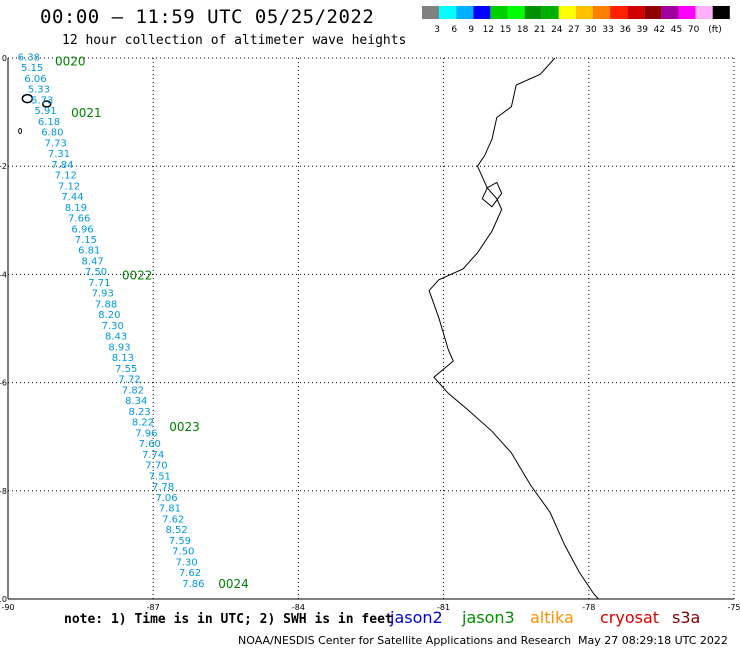 This screenshot has width=740, height=650. I want to click on swh-value: 7.81, so click(170, 509).